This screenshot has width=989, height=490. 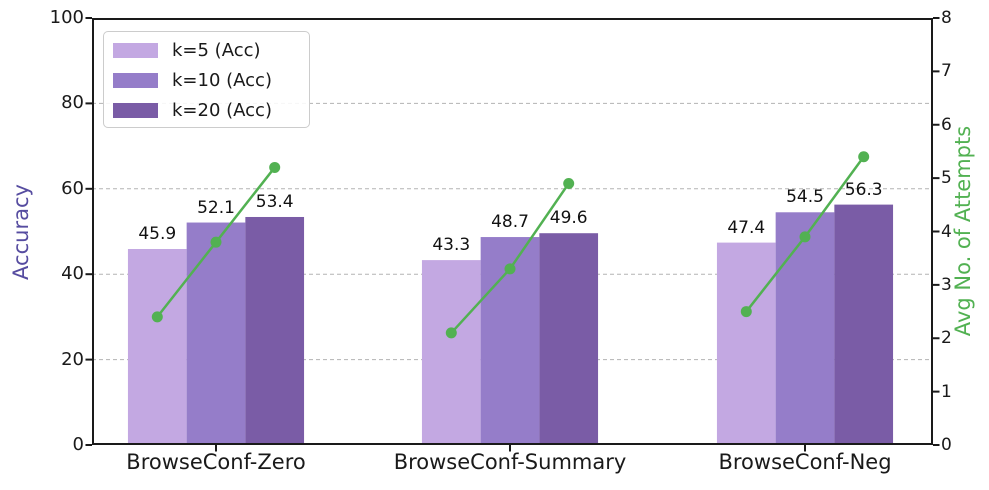 I want to click on legend: k=5 (Acc) k=10 (Acc) k=20 (Acc), so click(x=206, y=79).